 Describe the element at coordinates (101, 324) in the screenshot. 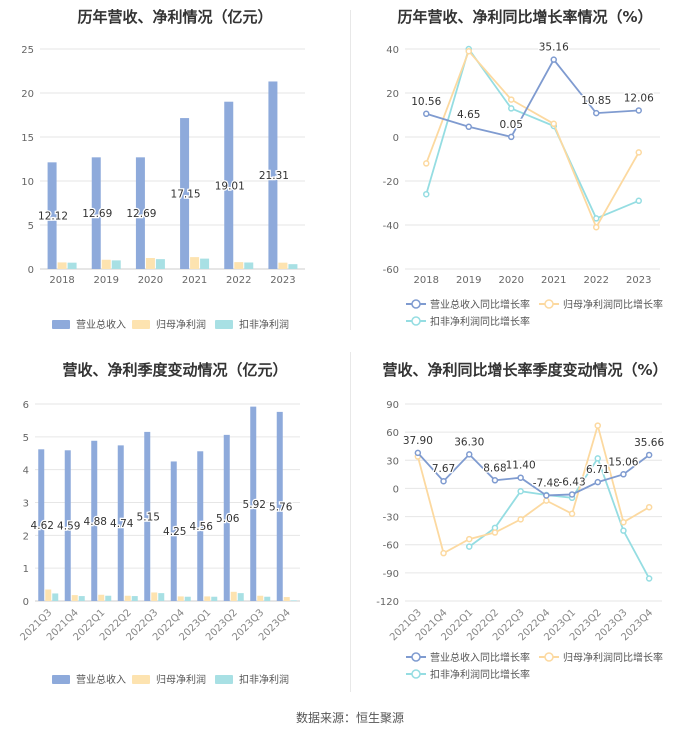

I see `legend-label: 营业总收入` at that location.